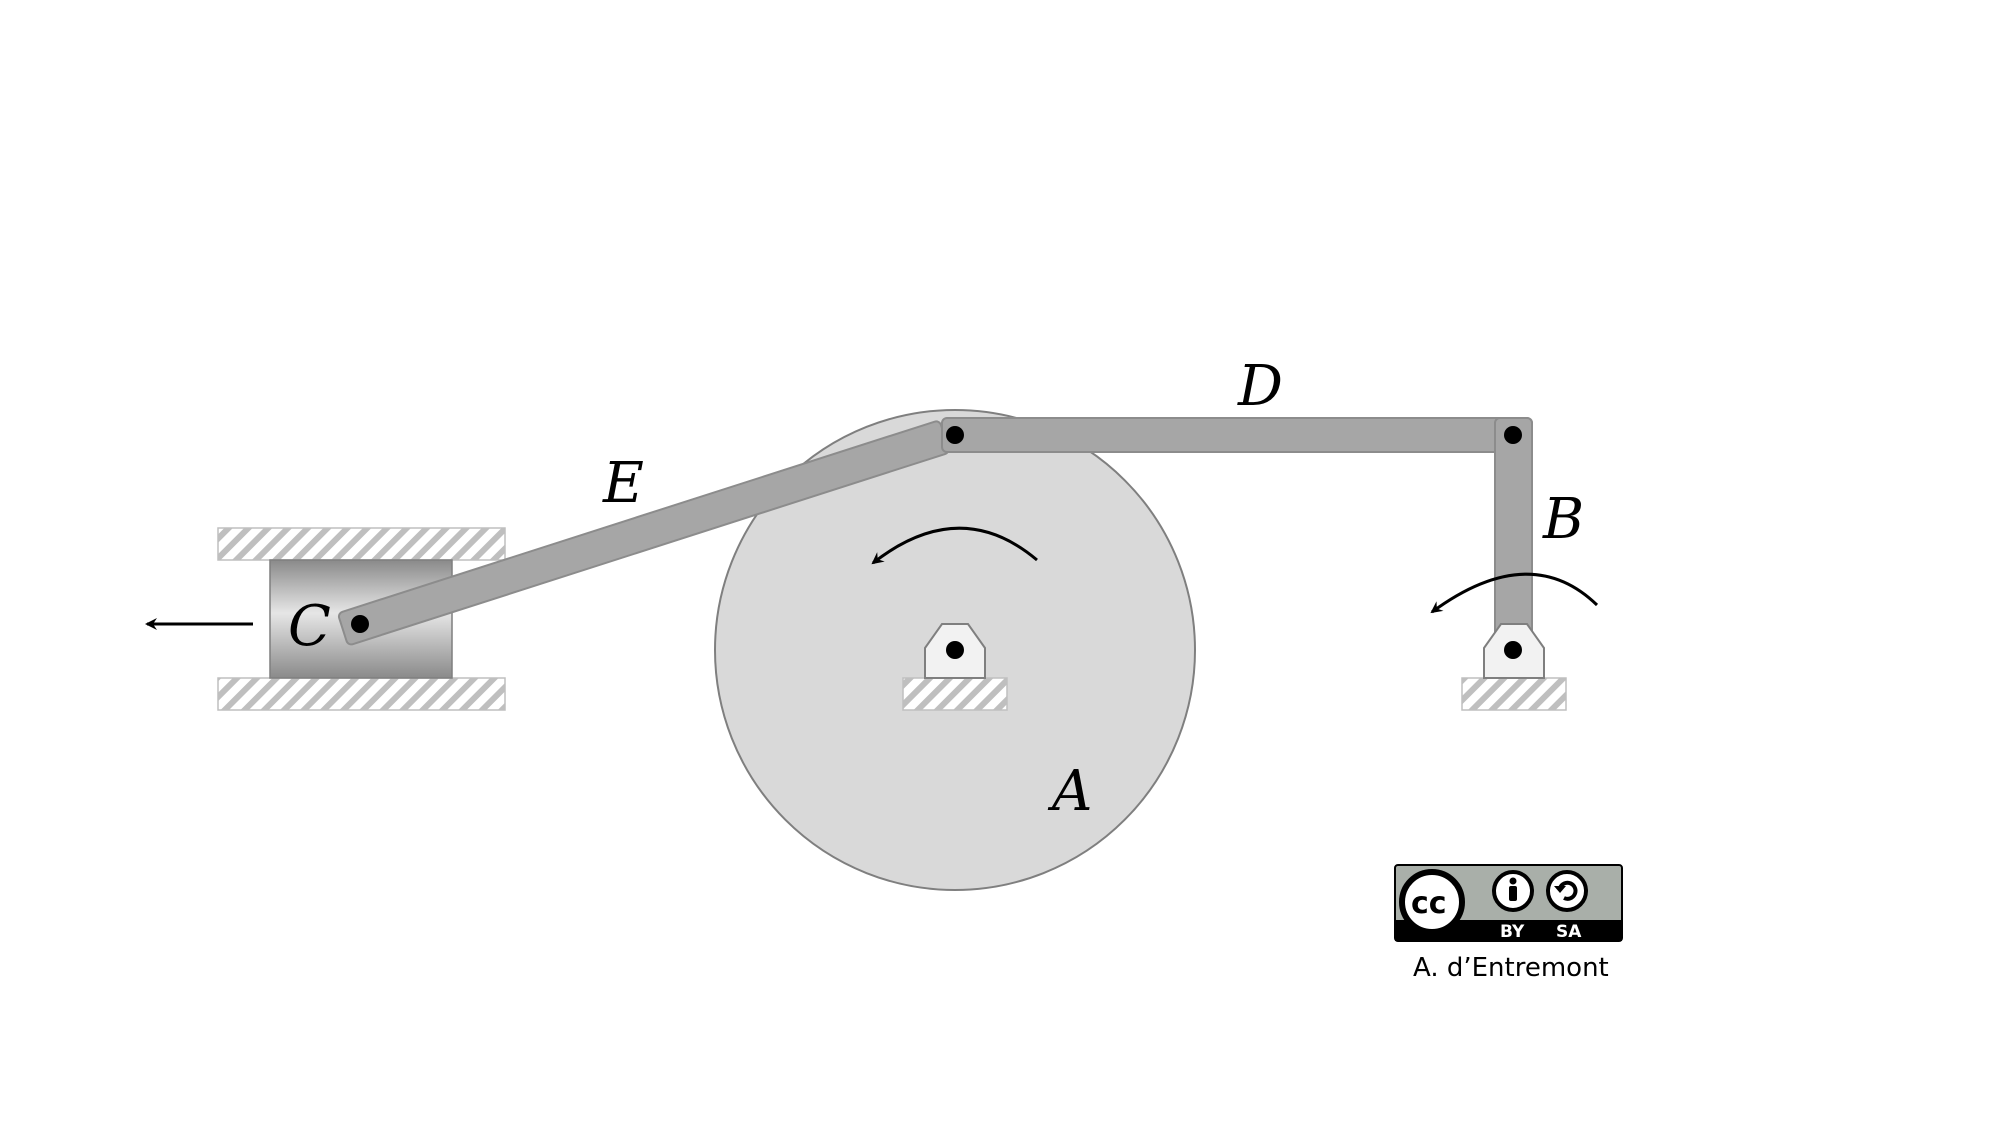 This screenshot has width=2000, height=1125. What do you see at coordinates (309, 626) in the screenshot?
I see `label-c: C` at bounding box center [309, 626].